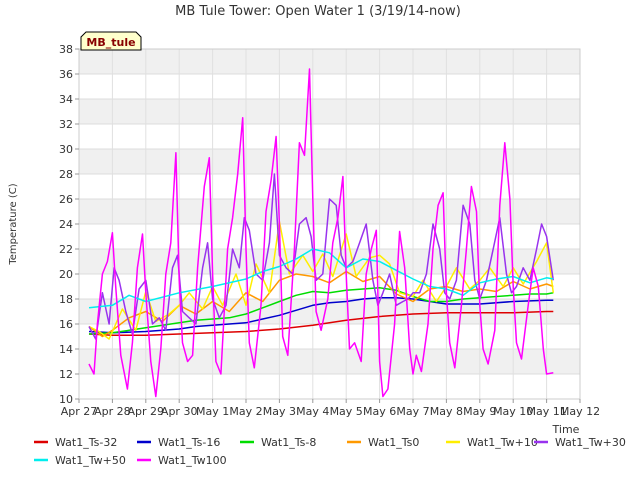 The height and width of the screenshot is (480, 640). What do you see at coordinates (66, 324) in the screenshot?
I see `y-tick-label: 16` at bounding box center [66, 324].